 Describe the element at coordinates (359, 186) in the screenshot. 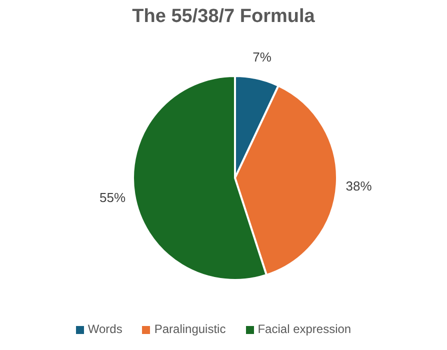

I see `data-label: 38%` at that location.